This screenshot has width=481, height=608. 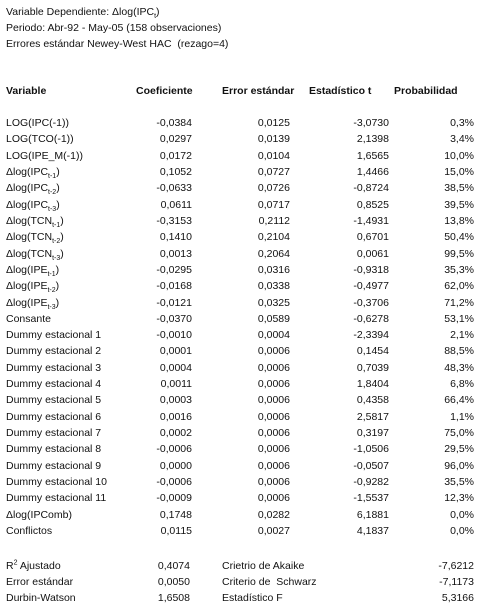 I want to click on variable-name: Δlog(IPCt-2), so click(x=33, y=189).